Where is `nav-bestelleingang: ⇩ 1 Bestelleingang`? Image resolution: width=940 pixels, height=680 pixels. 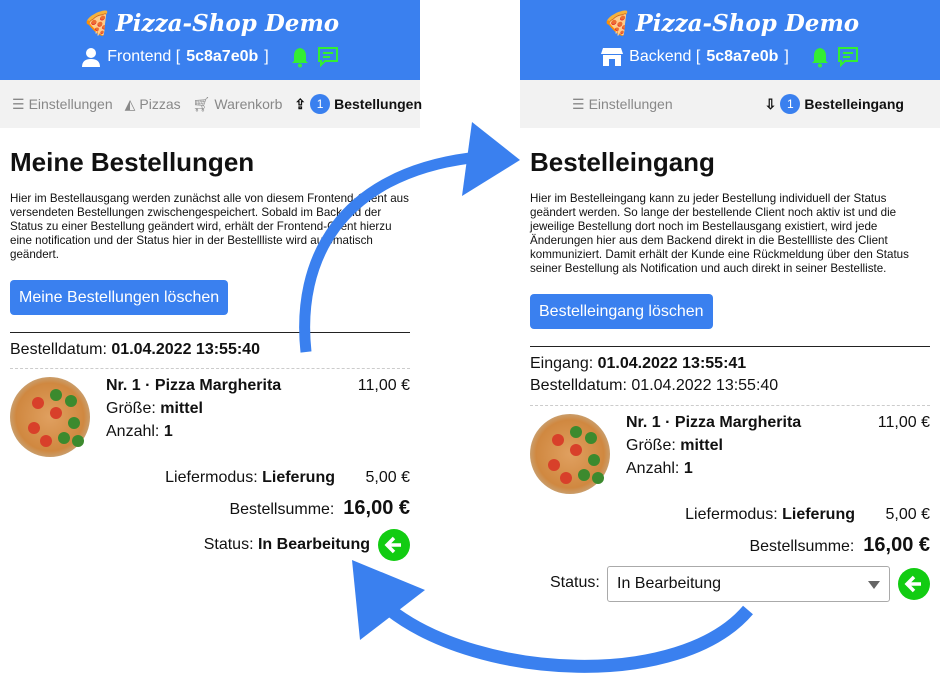
nav-bestelleingang: ⇩ 1 Bestelleingang is located at coordinates (834, 104).